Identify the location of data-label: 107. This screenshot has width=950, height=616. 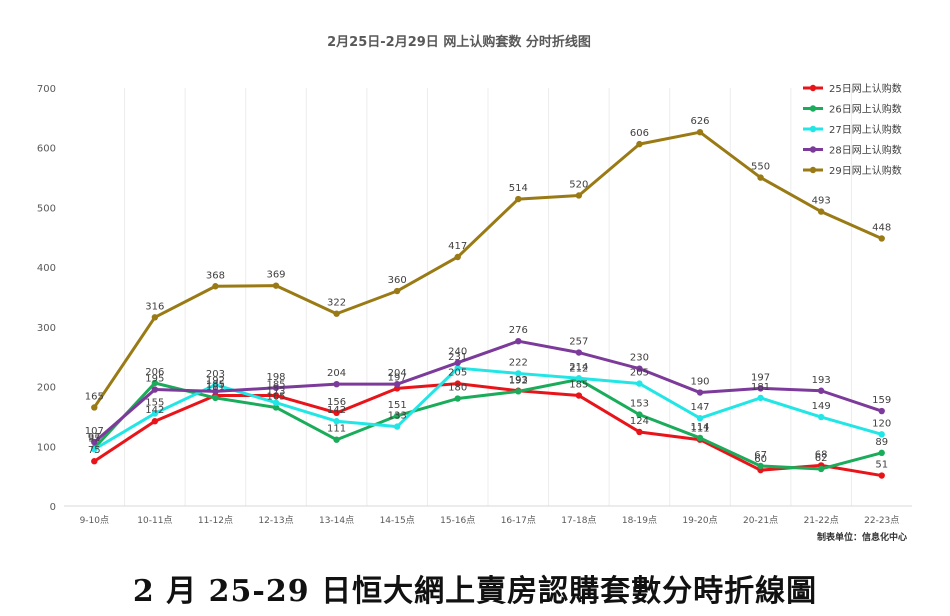
(94, 431).